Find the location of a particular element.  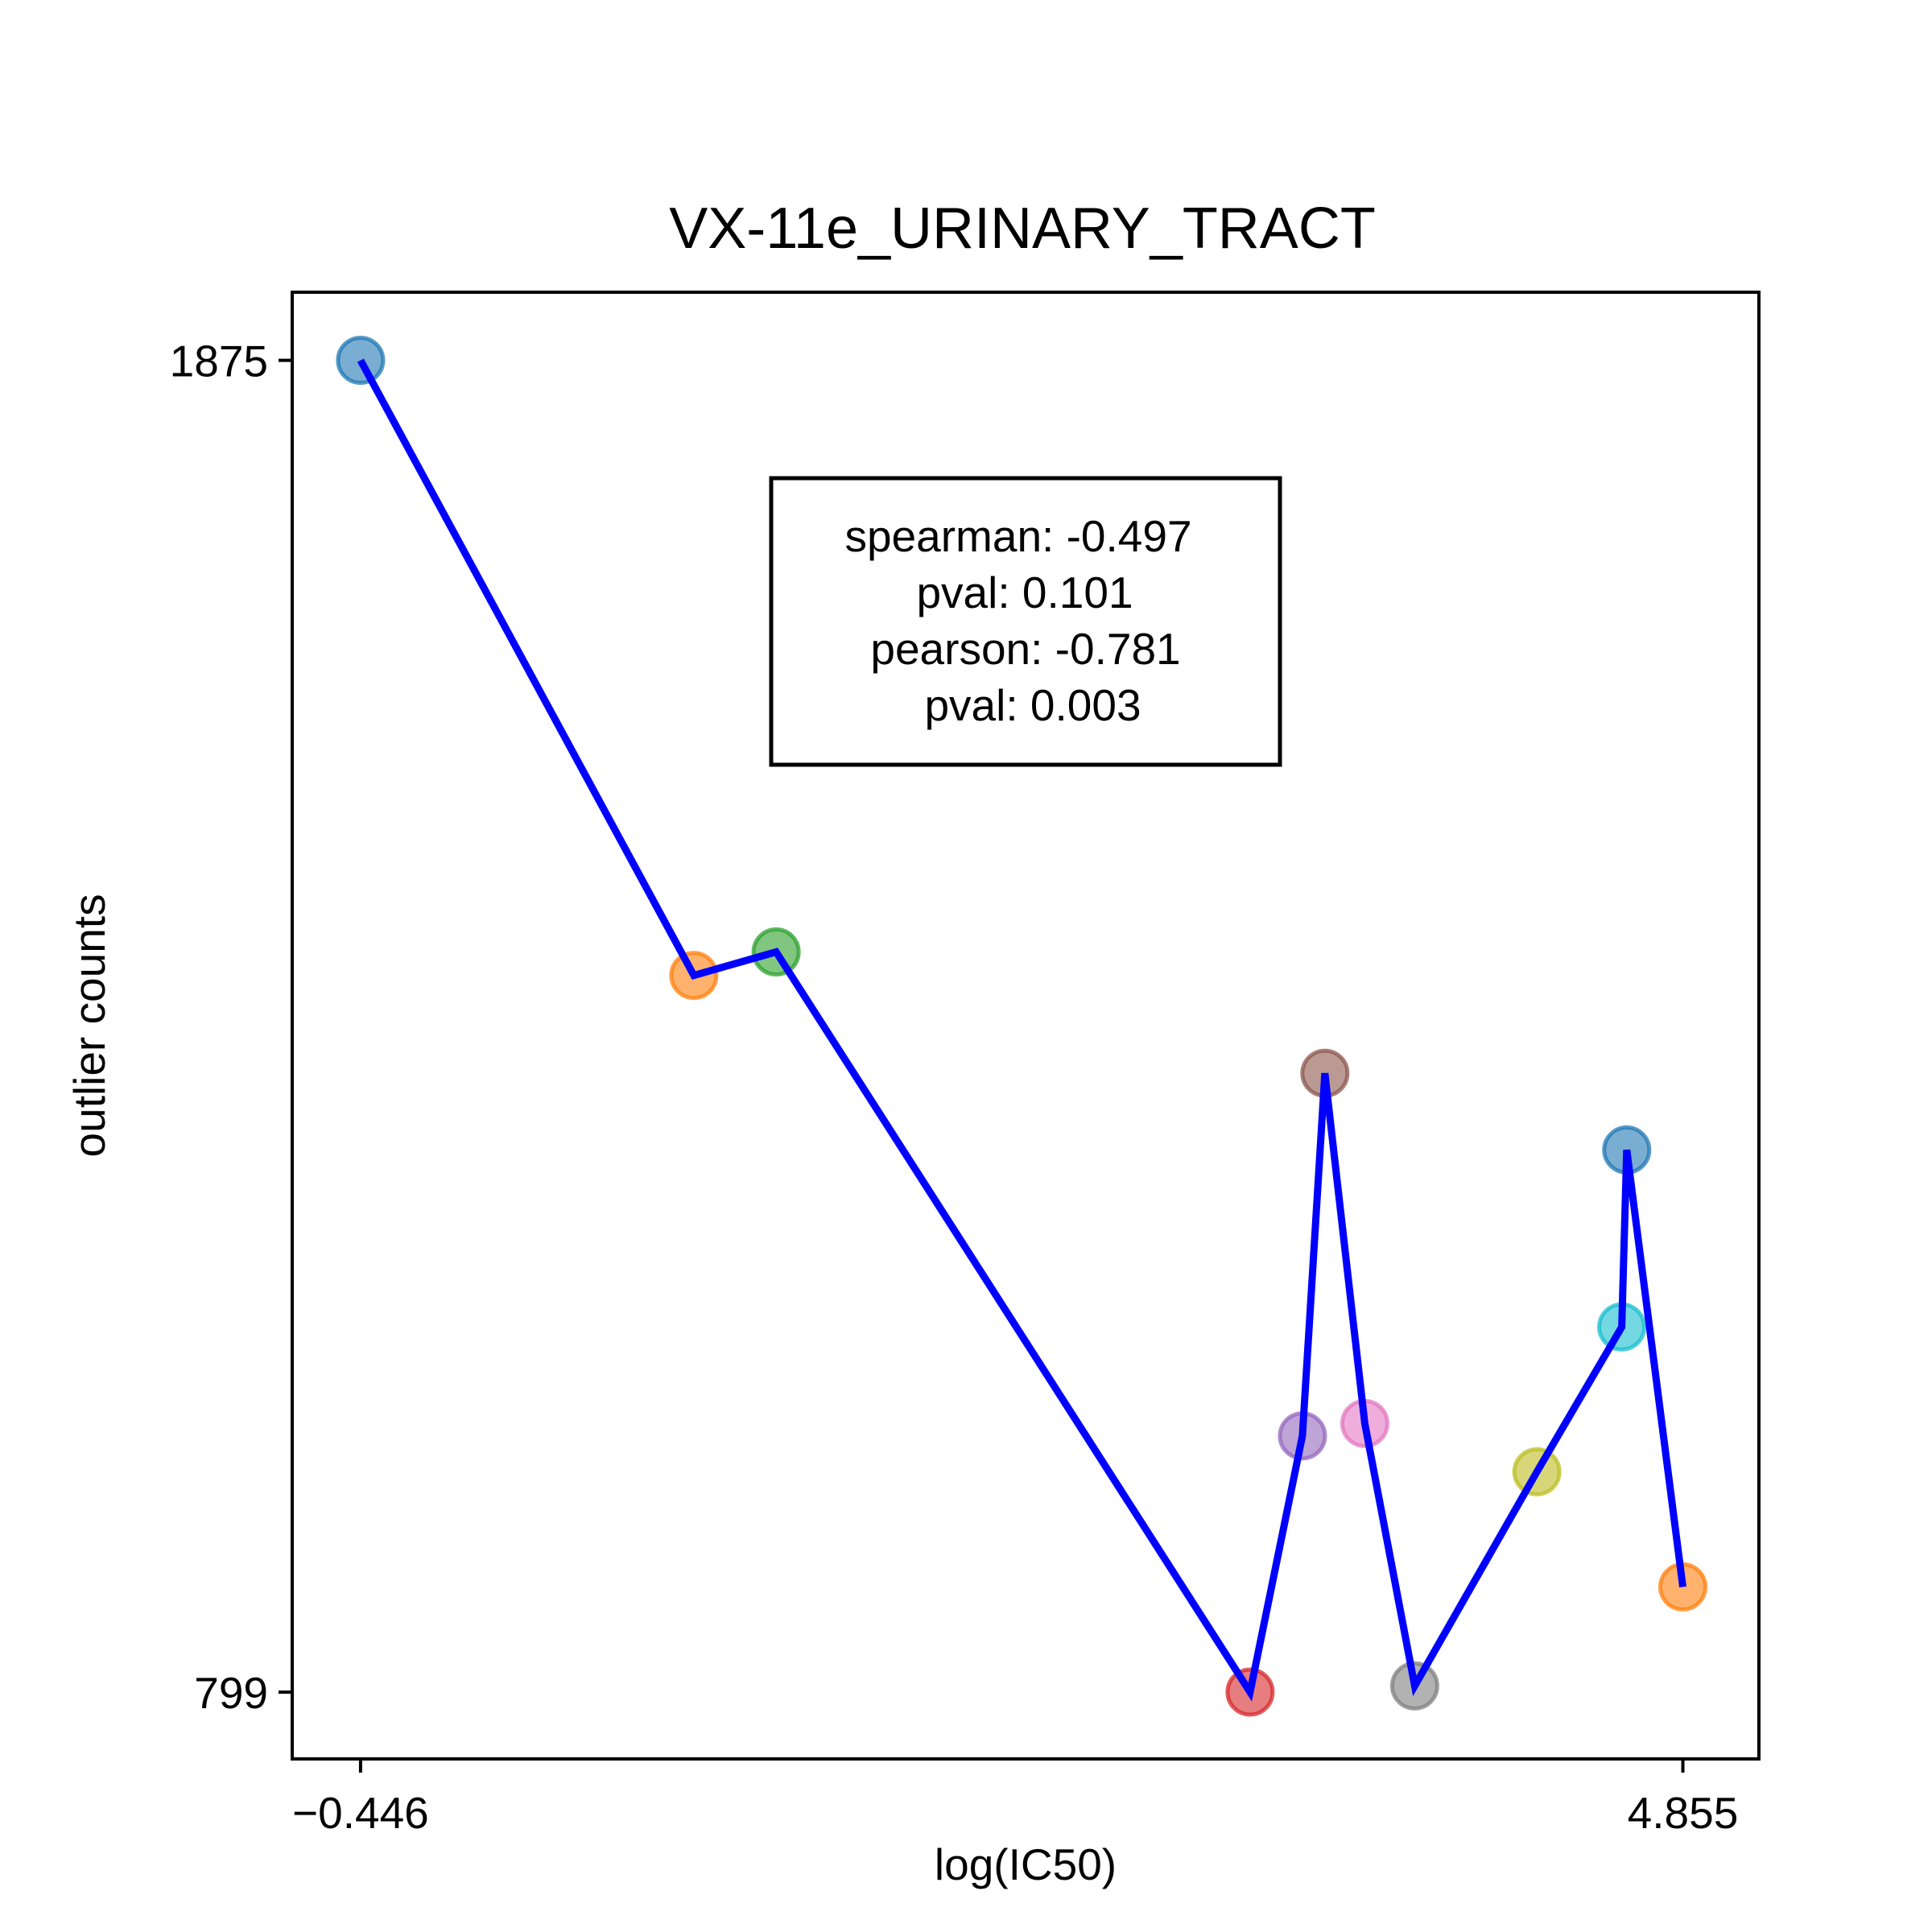

stats-box-frame is located at coordinates (1025, 621).